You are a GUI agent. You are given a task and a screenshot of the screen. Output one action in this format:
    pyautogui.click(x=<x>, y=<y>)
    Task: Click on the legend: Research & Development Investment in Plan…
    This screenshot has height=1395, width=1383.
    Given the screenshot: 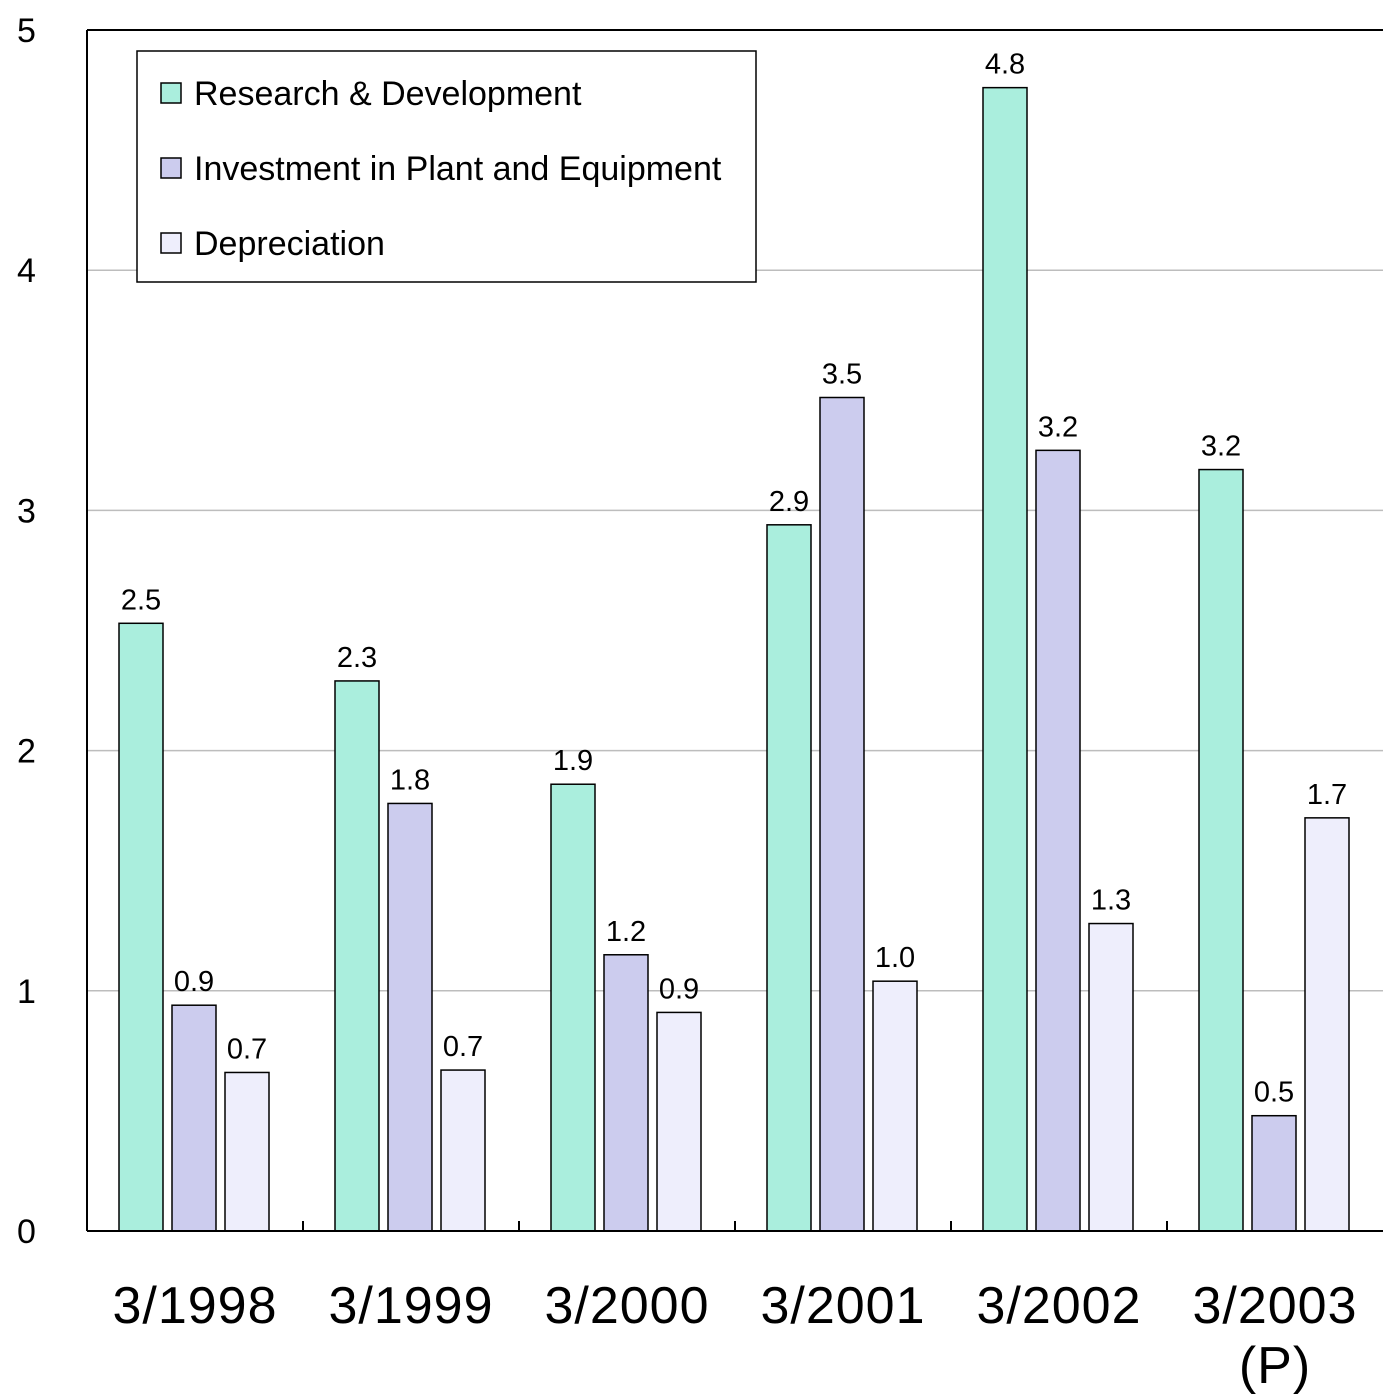 What is the action you would take?
    pyautogui.click(x=446, y=166)
    